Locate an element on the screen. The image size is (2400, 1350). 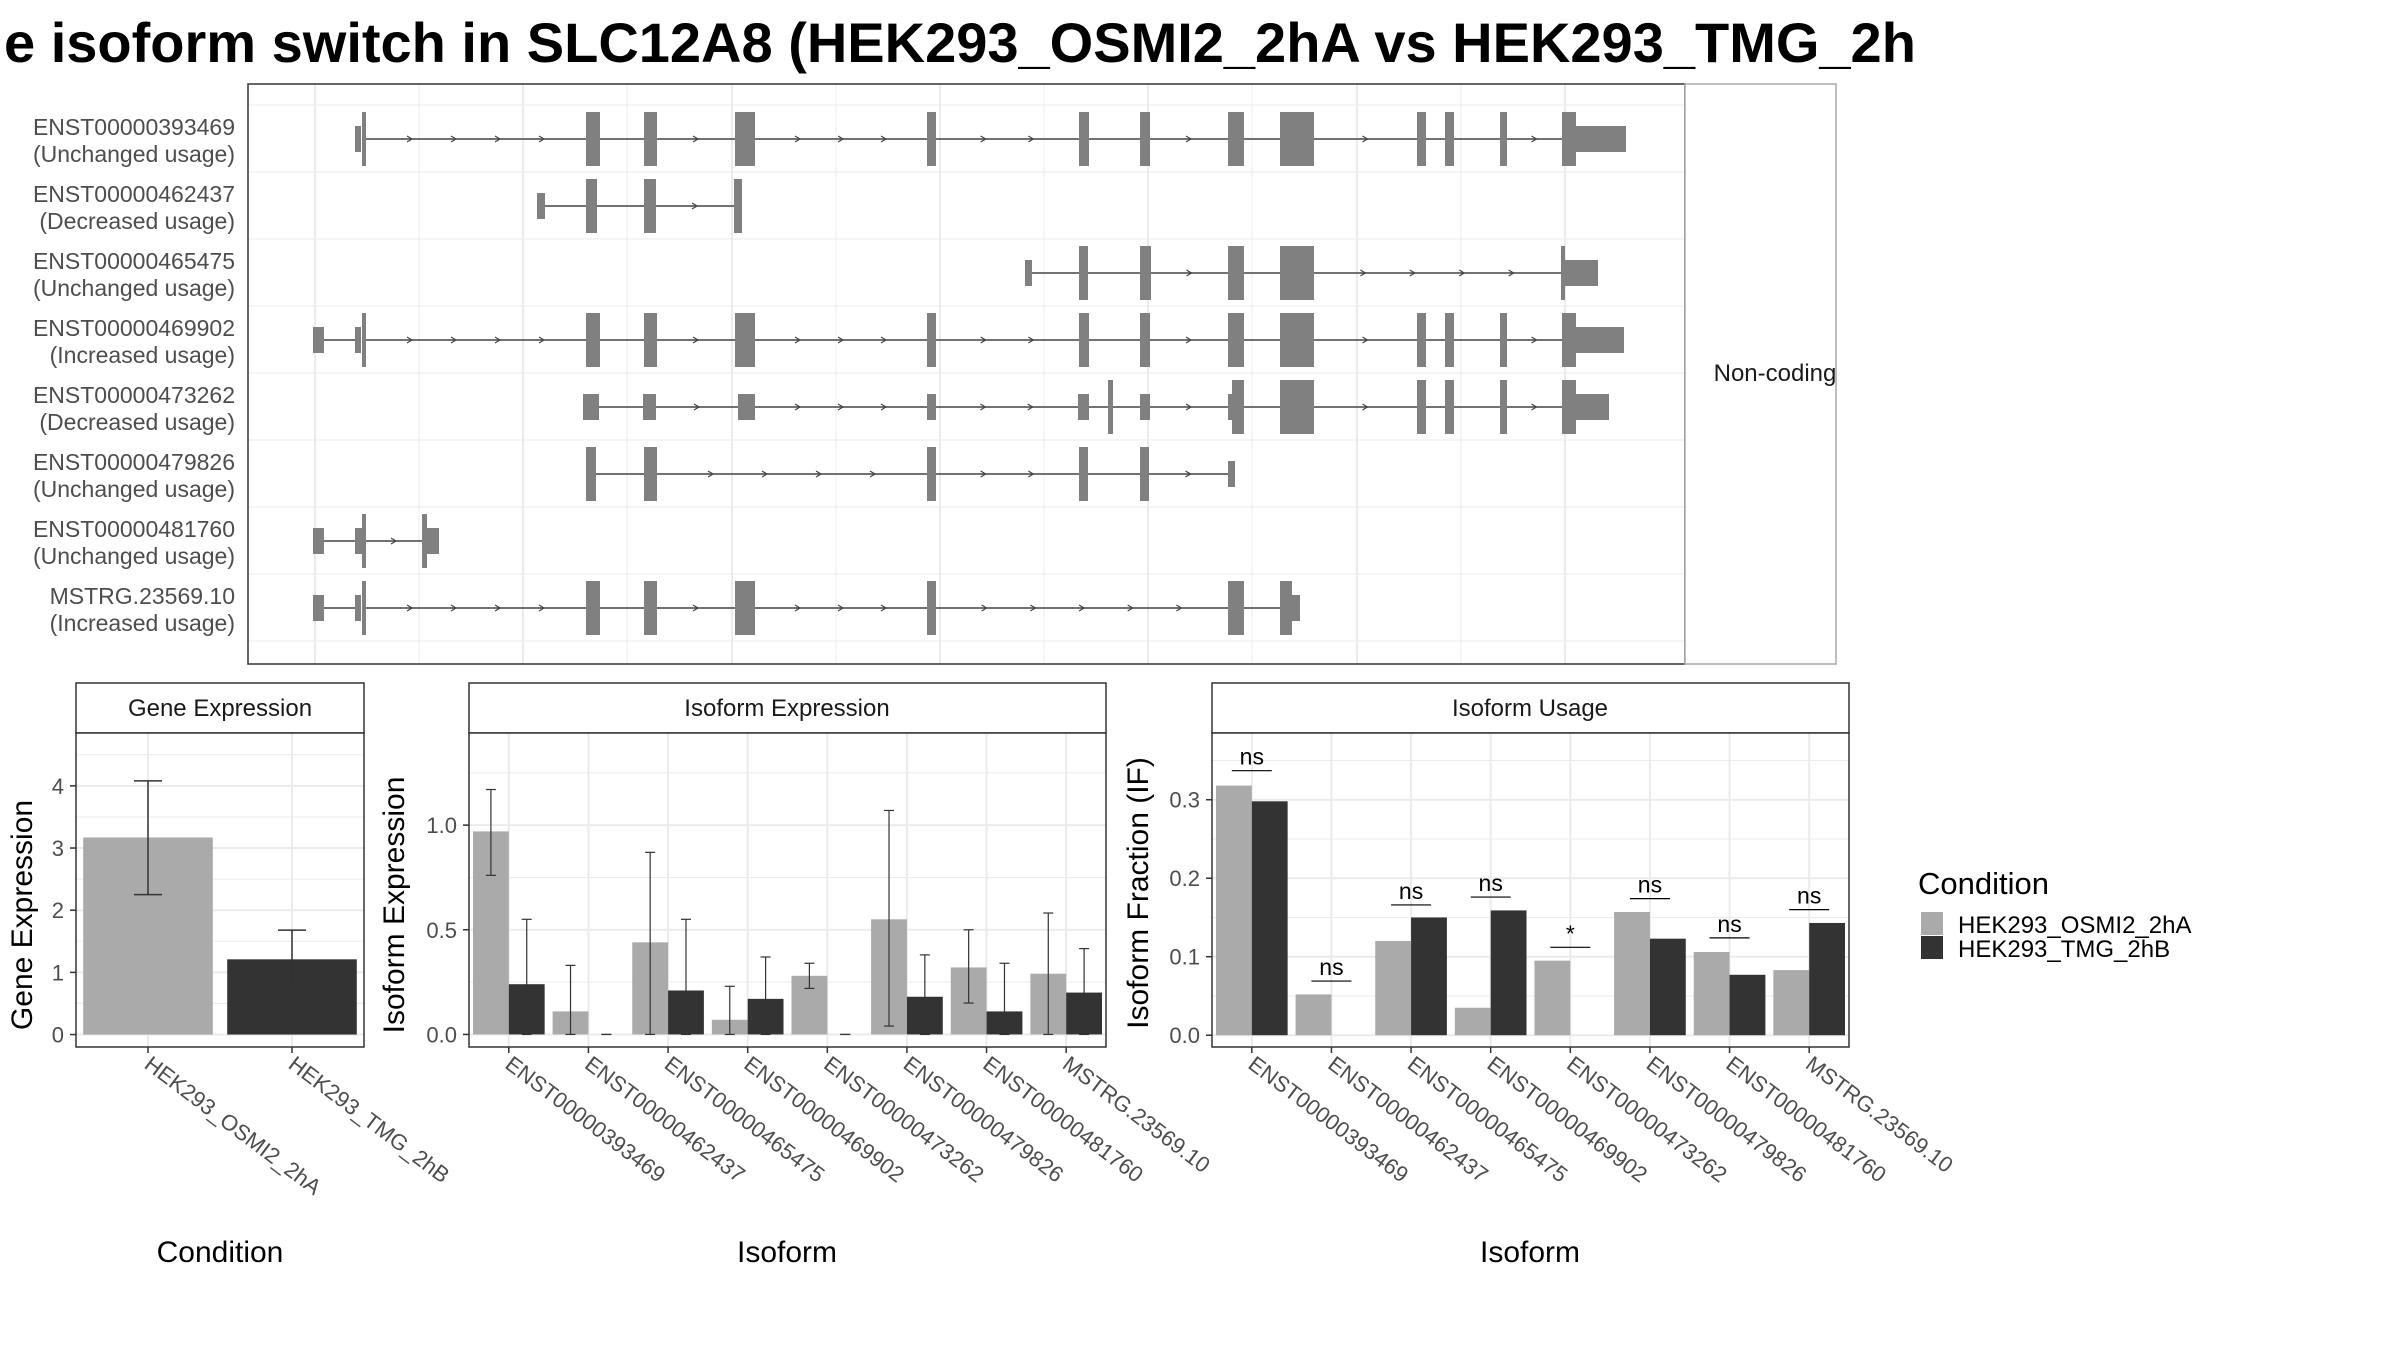
transcript-id-label: ENST00000465475 is located at coordinates (134, 261).